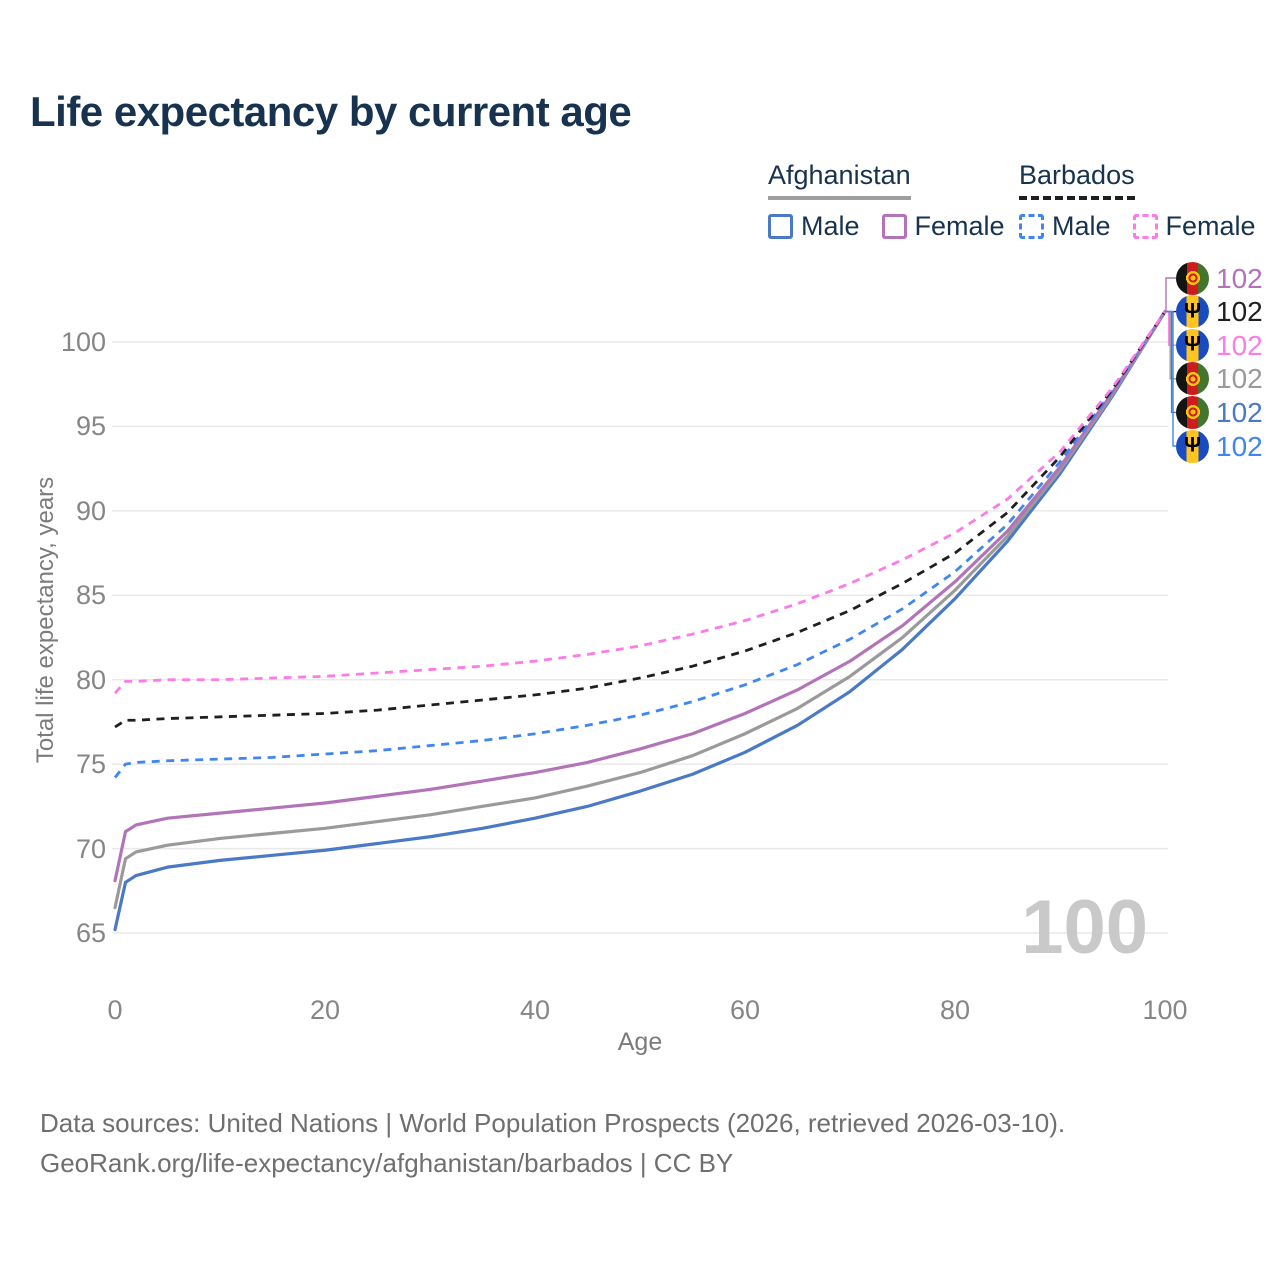  I want to click on legend-swatch-afghanistan-male-icon, so click(780, 226).